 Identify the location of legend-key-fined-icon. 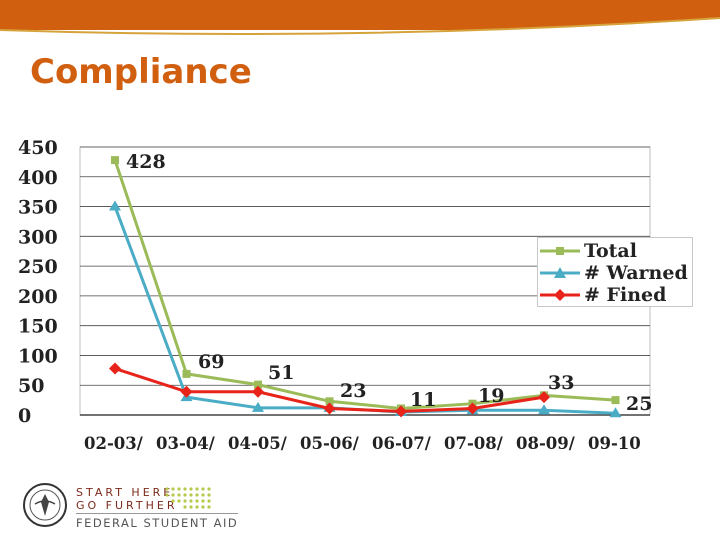
(560, 295).